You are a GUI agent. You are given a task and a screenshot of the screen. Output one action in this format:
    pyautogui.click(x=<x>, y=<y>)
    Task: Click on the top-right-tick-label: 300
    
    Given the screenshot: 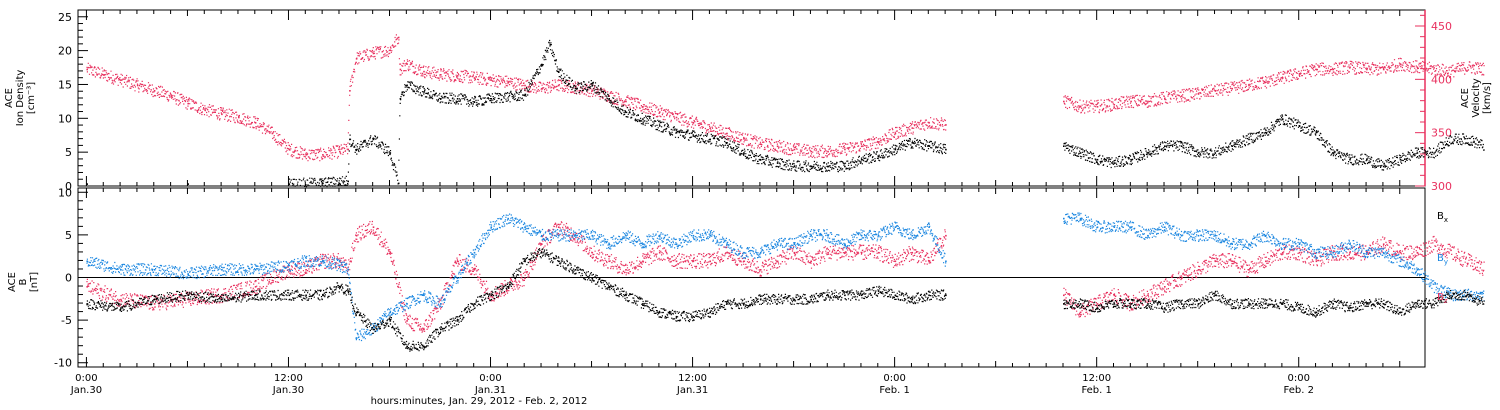 What is the action you would take?
    pyautogui.click(x=1441, y=186)
    